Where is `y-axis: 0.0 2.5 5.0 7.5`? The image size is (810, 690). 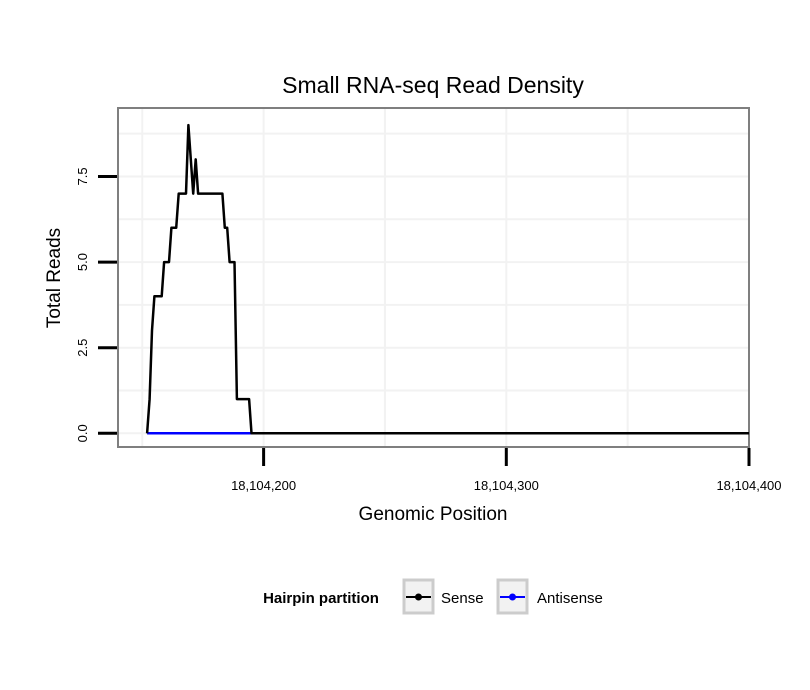
y-axis: 0.0 2.5 5.0 7.5 is located at coordinates (96, 304).